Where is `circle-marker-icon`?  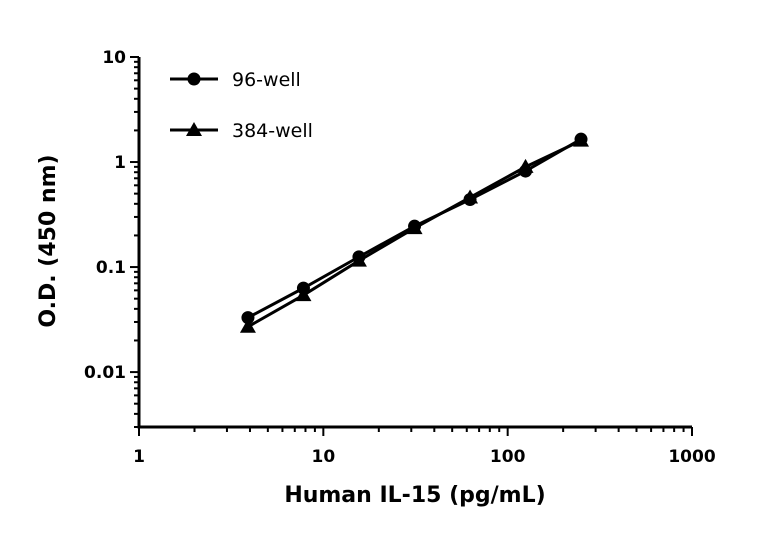 circle-marker-icon is located at coordinates (194, 79).